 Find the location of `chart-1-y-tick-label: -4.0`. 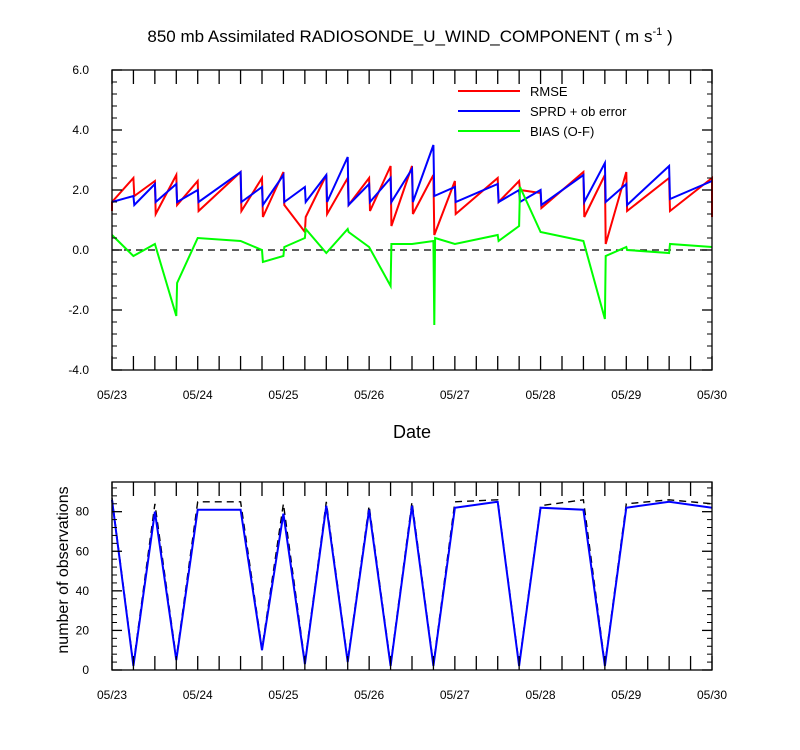

chart-1-y-tick-label: -4.0 is located at coordinates (78, 370).